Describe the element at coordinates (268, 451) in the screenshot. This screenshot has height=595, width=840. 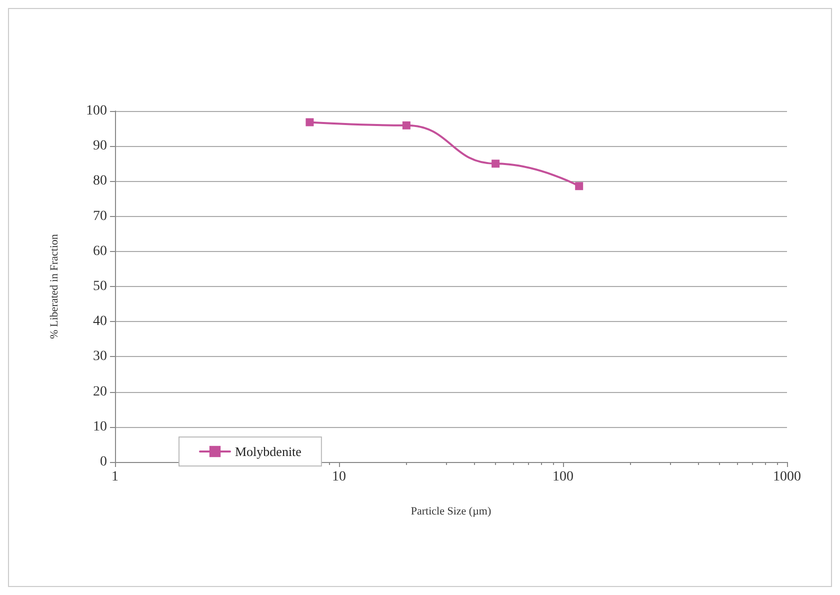
I see `legend-label: Molybdenite` at that location.